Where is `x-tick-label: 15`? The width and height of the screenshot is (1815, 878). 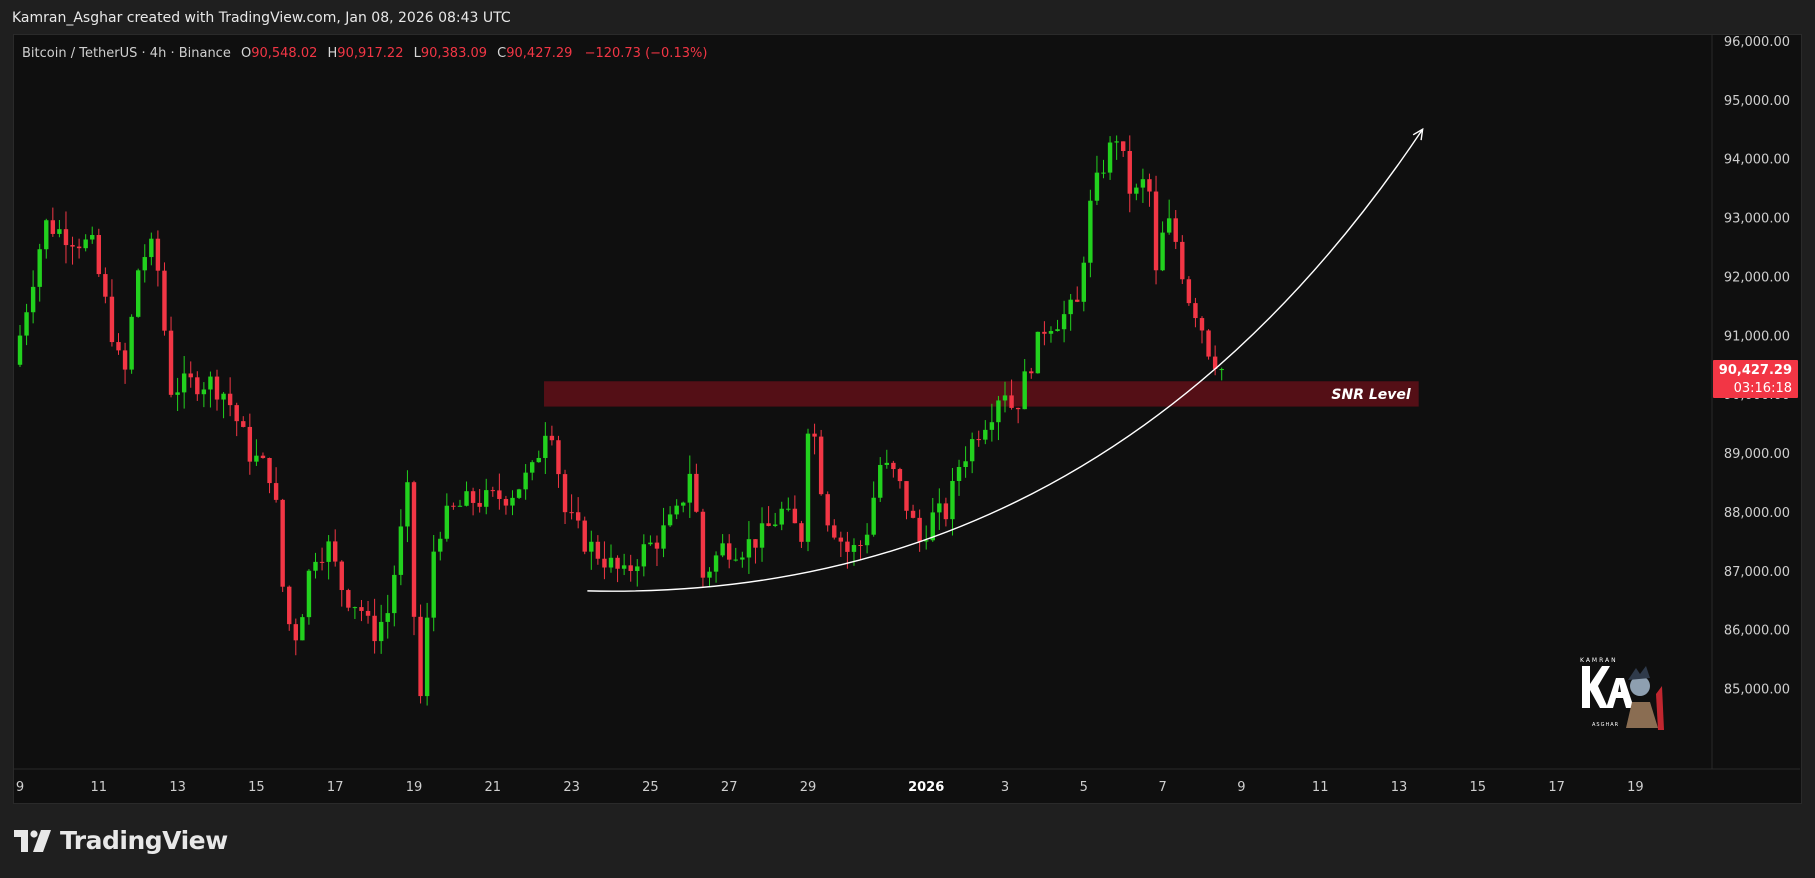
x-tick-label: 15 is located at coordinates (1478, 787).